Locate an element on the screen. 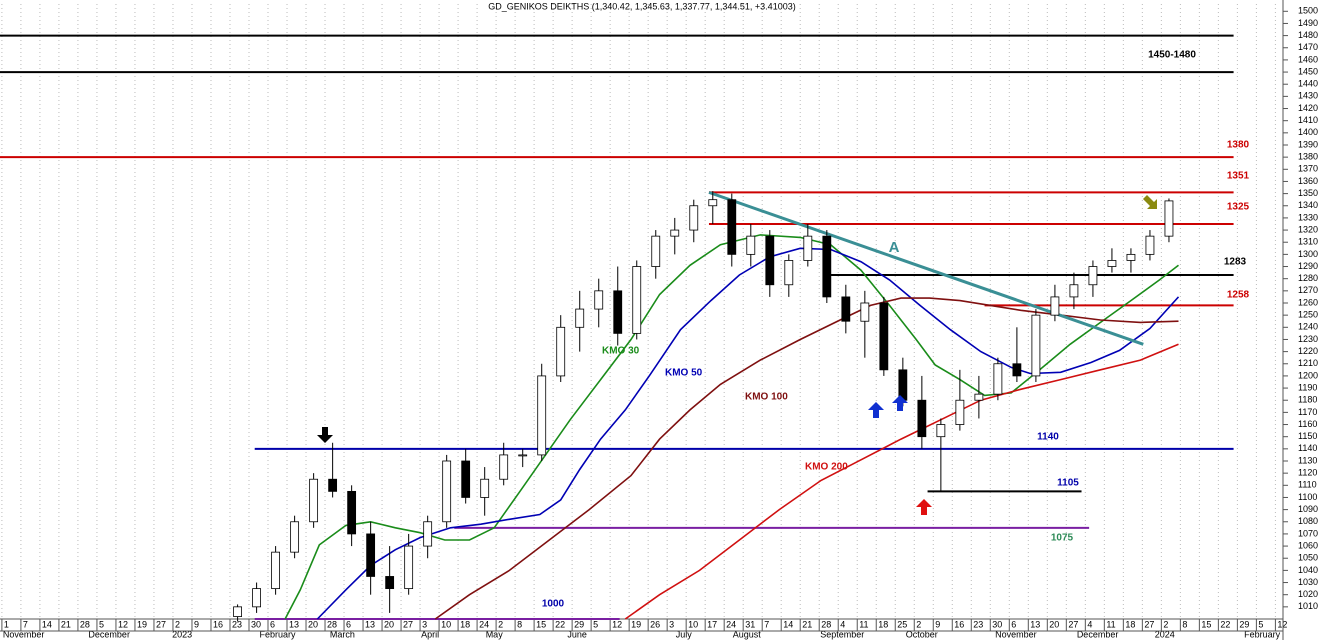 The image size is (1320, 640). y-tick-label: 1020 is located at coordinates (1308, 594).